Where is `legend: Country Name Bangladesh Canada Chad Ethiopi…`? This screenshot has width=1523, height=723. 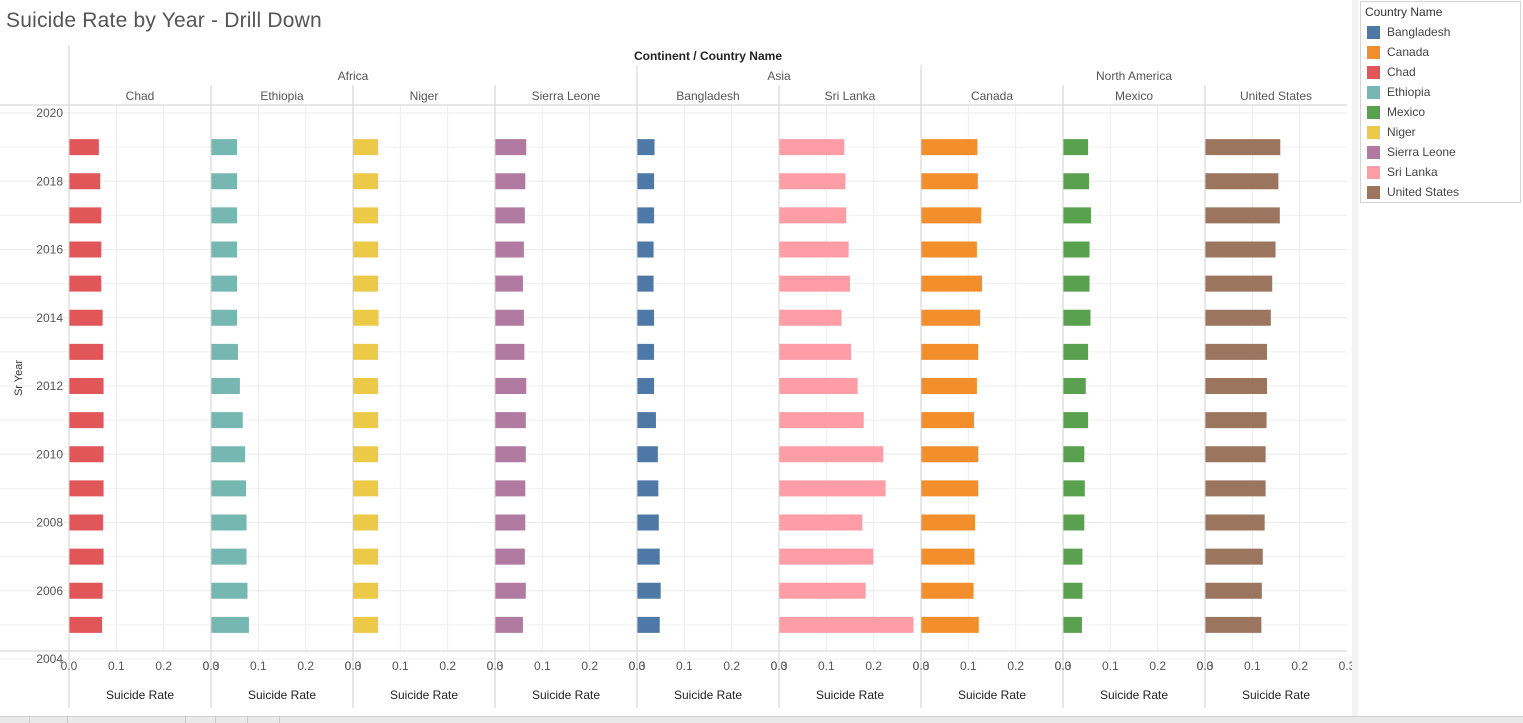
legend: Country Name Bangladesh Canada Chad Ethiopi… is located at coordinates (1440, 102).